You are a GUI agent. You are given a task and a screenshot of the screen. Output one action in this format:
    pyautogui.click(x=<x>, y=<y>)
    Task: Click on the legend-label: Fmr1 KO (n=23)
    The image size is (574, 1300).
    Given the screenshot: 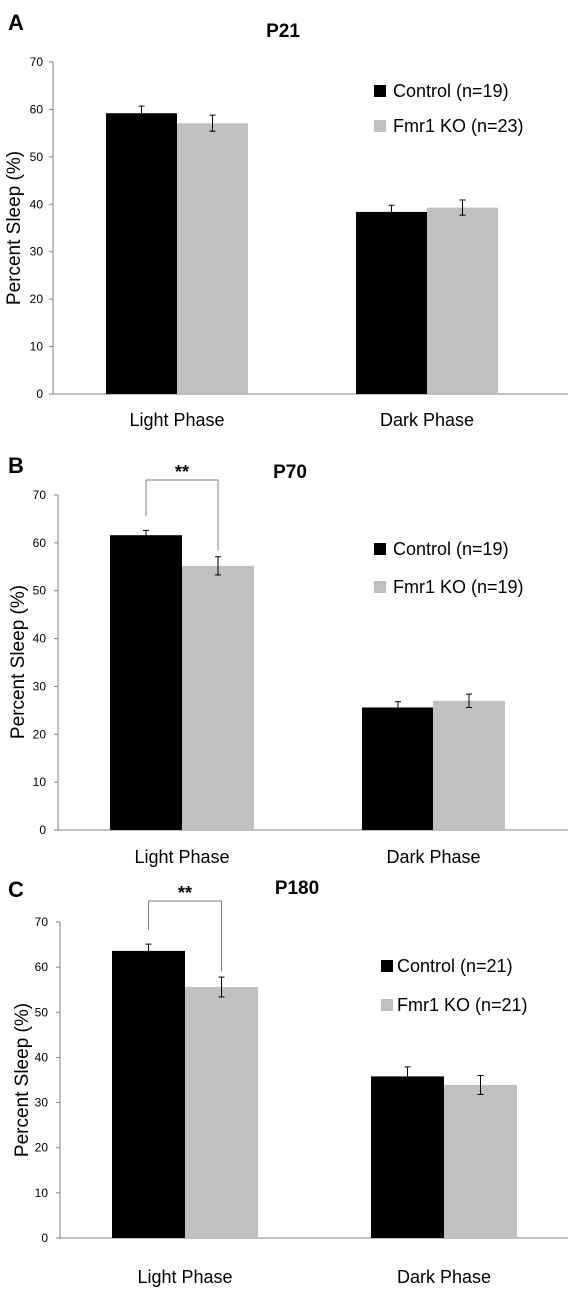 What is the action you would take?
    pyautogui.click(x=458, y=126)
    